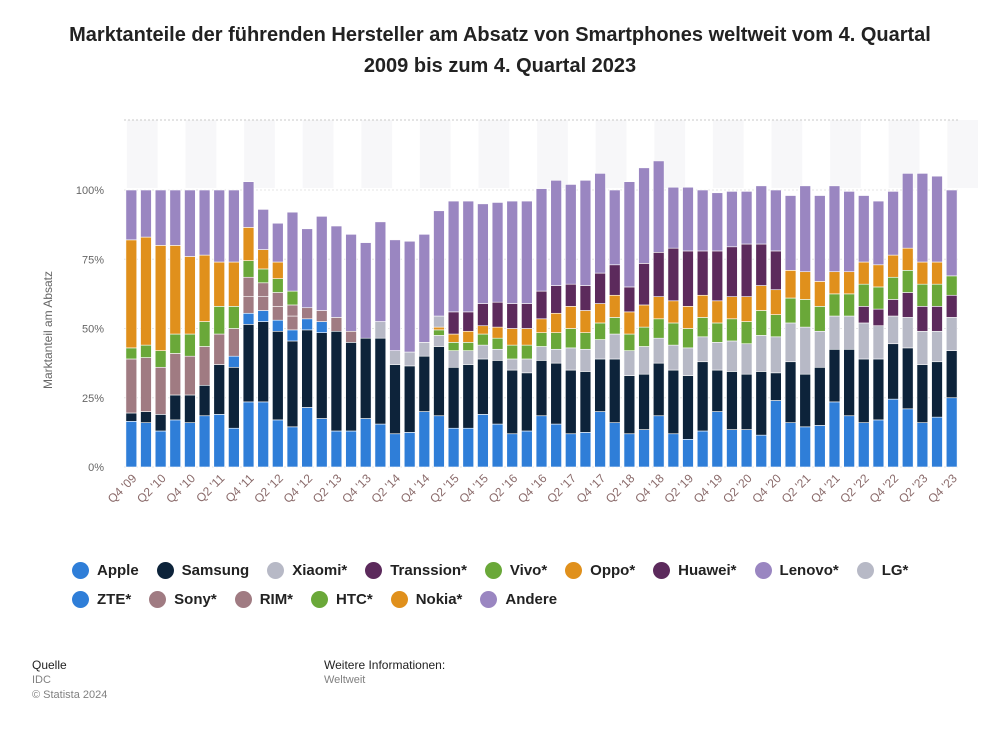  Describe the element at coordinates (385, 488) in the screenshot. I see `x-tick-label: Q2 '14` at that location.